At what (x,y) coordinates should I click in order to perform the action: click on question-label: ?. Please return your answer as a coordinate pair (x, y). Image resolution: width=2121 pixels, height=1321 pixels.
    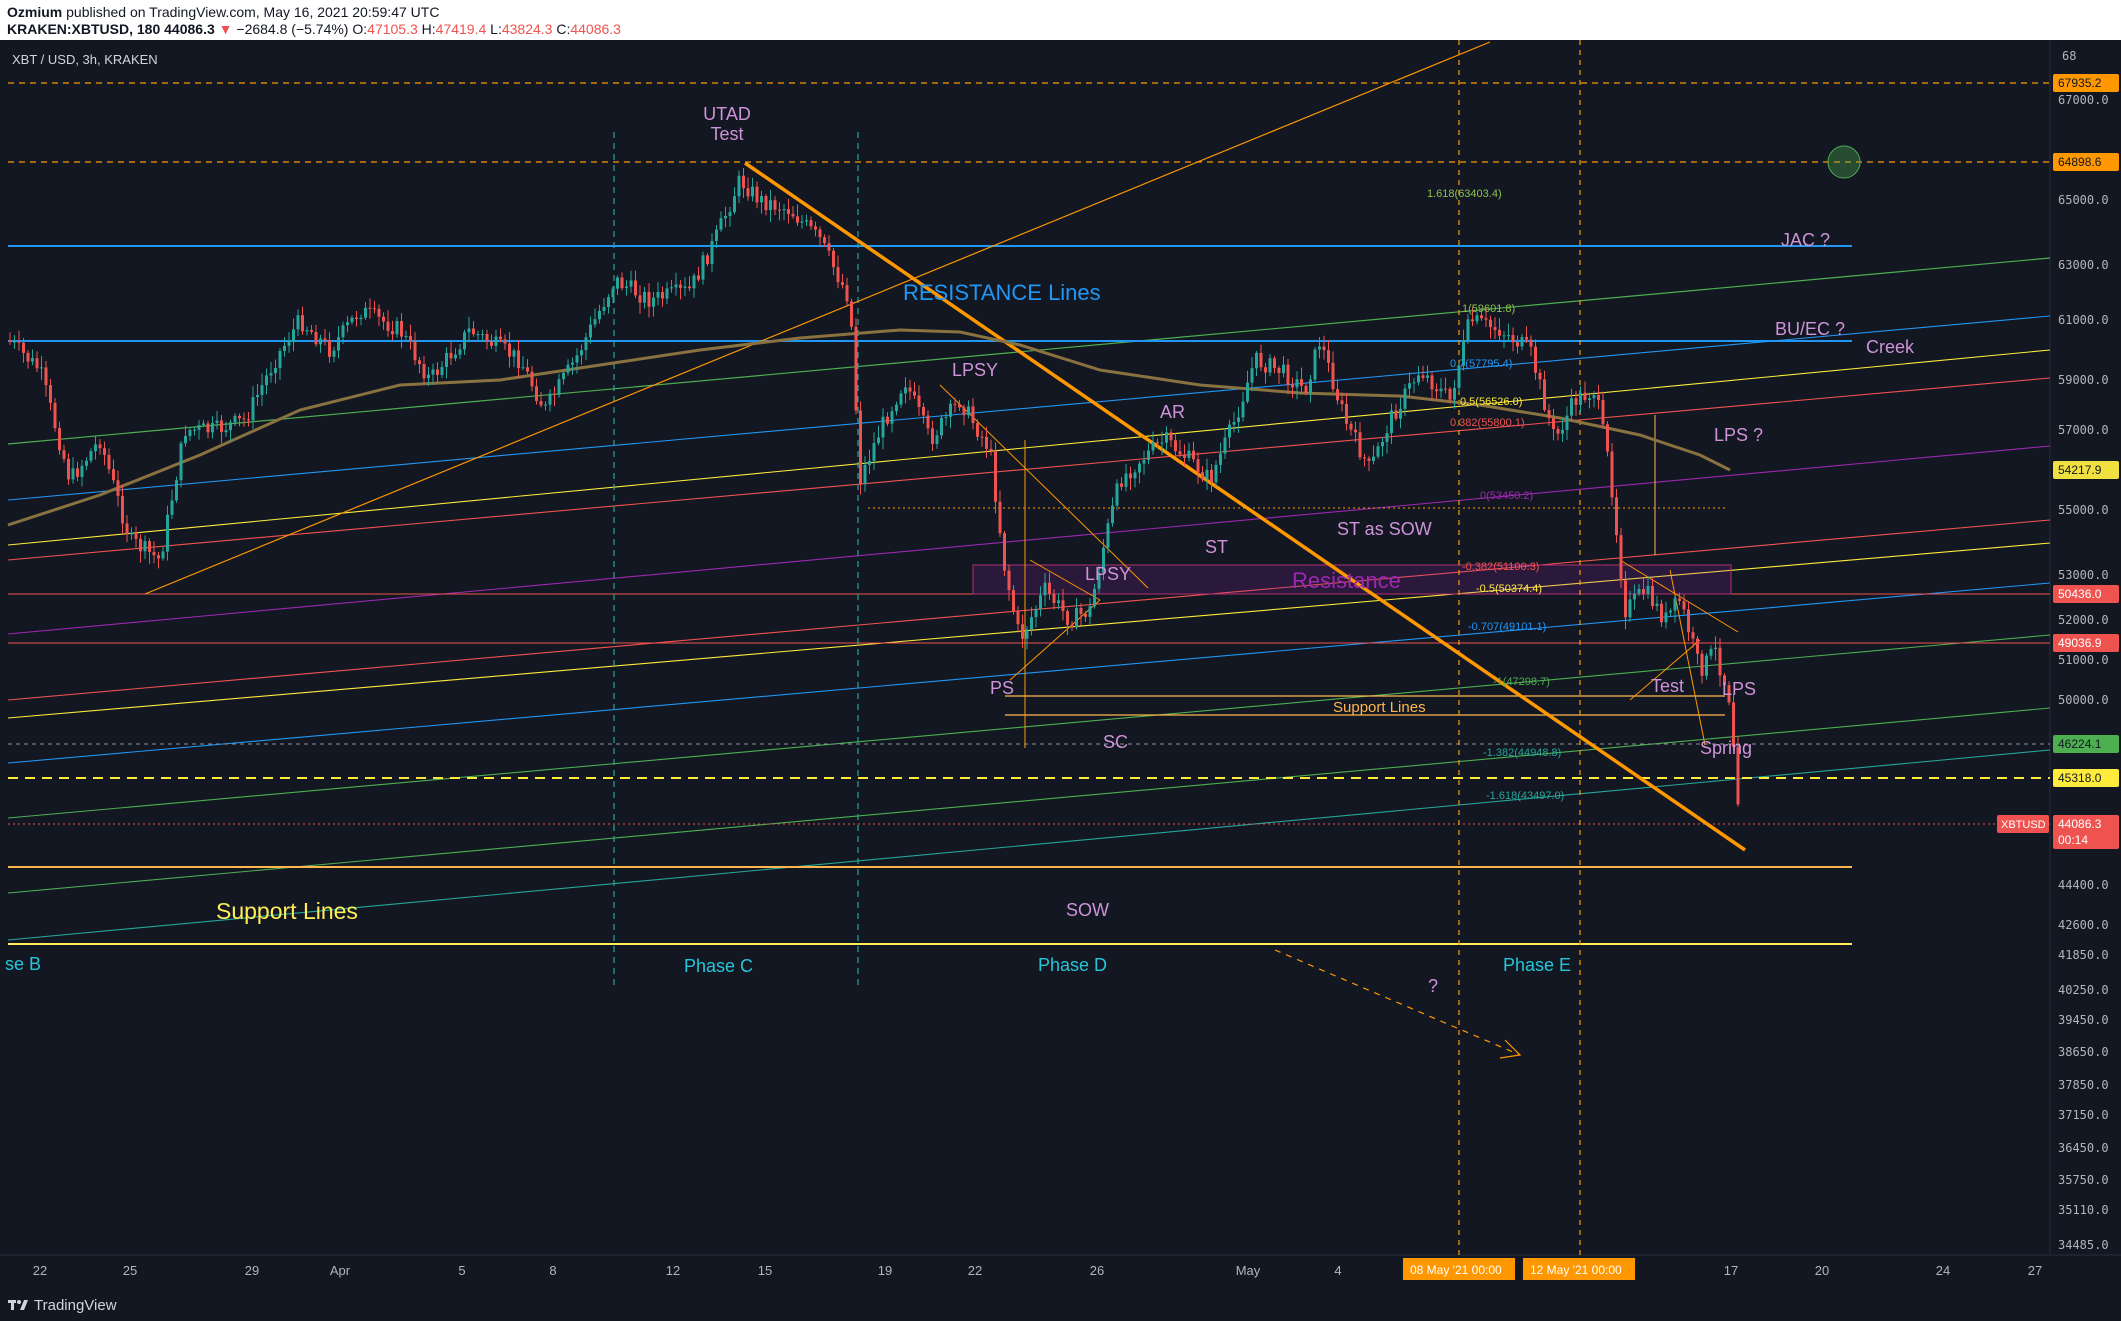
    Looking at the image, I should click on (1433, 986).